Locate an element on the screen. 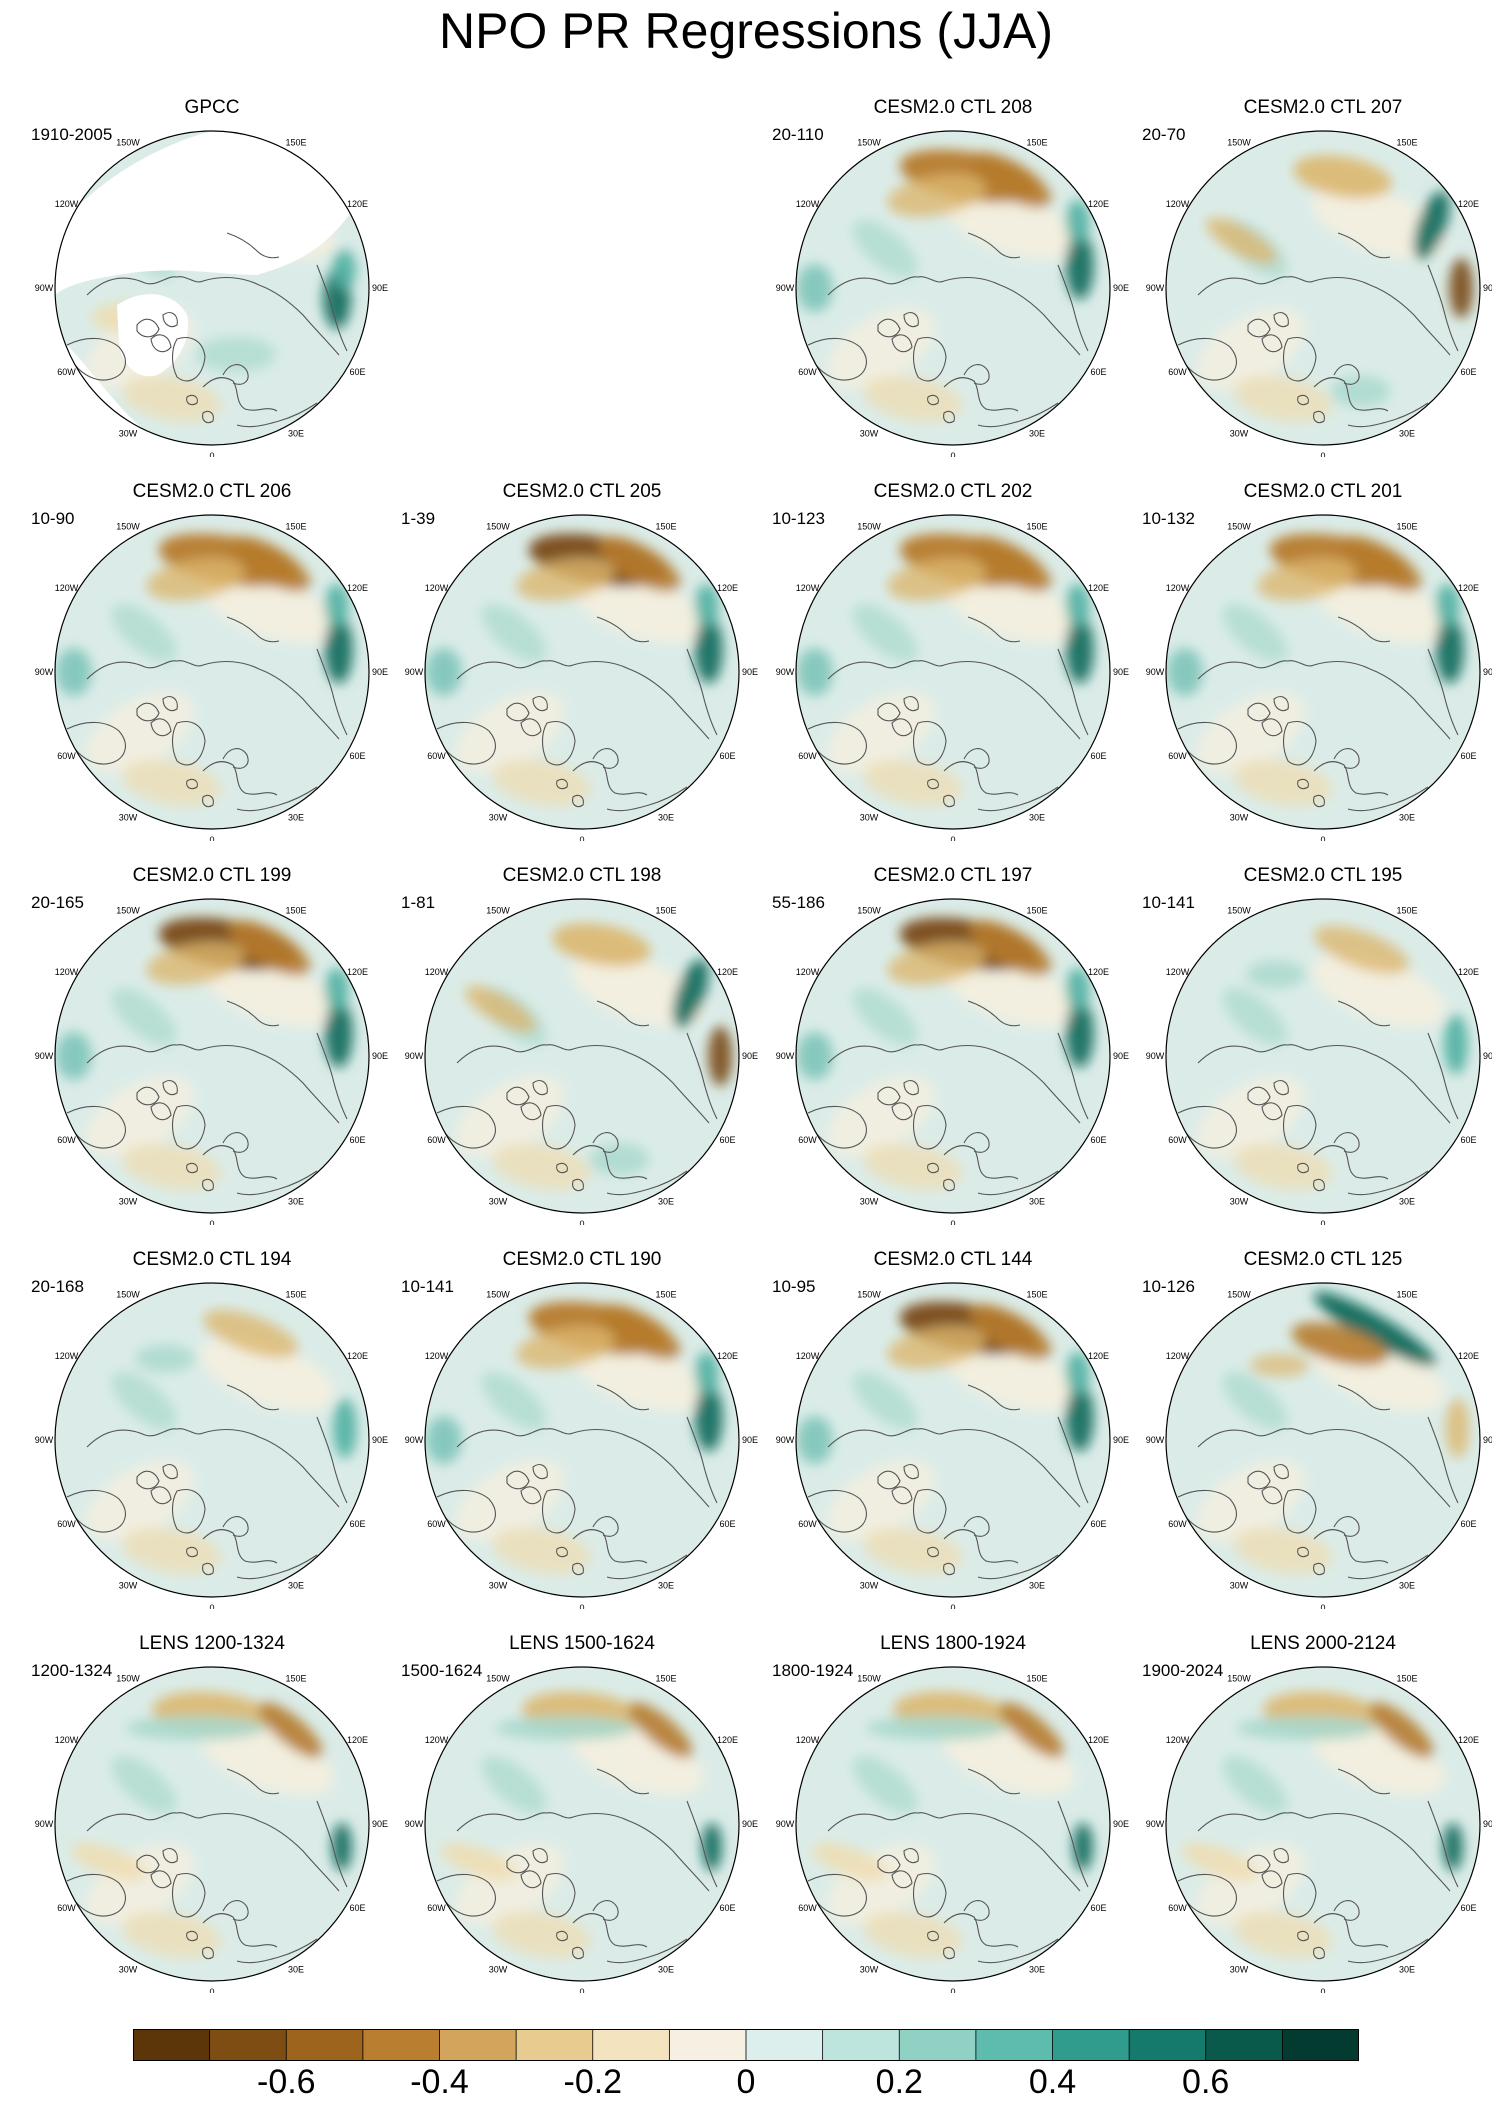 The image size is (1492, 2107). panel-title: CESM2.0 CTL 197 is located at coordinates (953, 875).